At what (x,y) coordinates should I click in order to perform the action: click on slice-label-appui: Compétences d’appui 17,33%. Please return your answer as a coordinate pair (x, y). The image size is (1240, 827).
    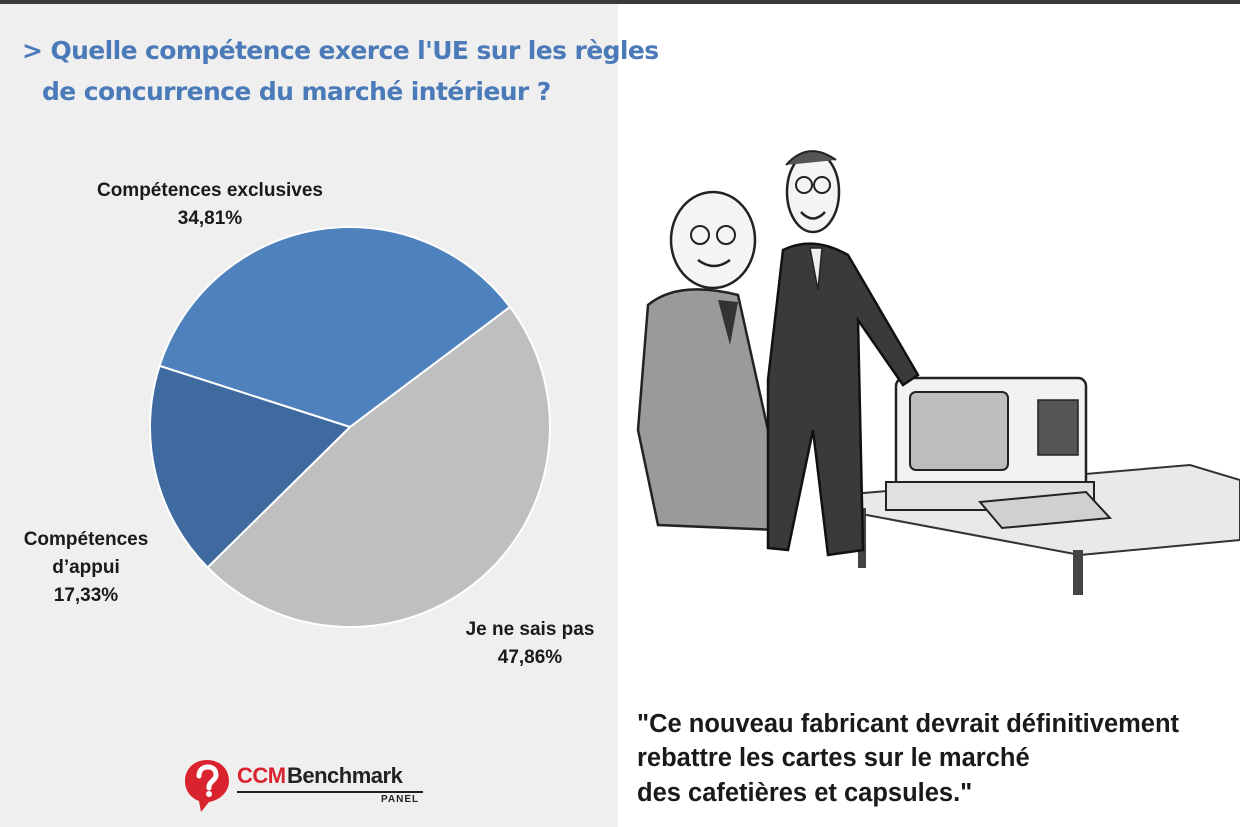
    Looking at the image, I should click on (86, 568).